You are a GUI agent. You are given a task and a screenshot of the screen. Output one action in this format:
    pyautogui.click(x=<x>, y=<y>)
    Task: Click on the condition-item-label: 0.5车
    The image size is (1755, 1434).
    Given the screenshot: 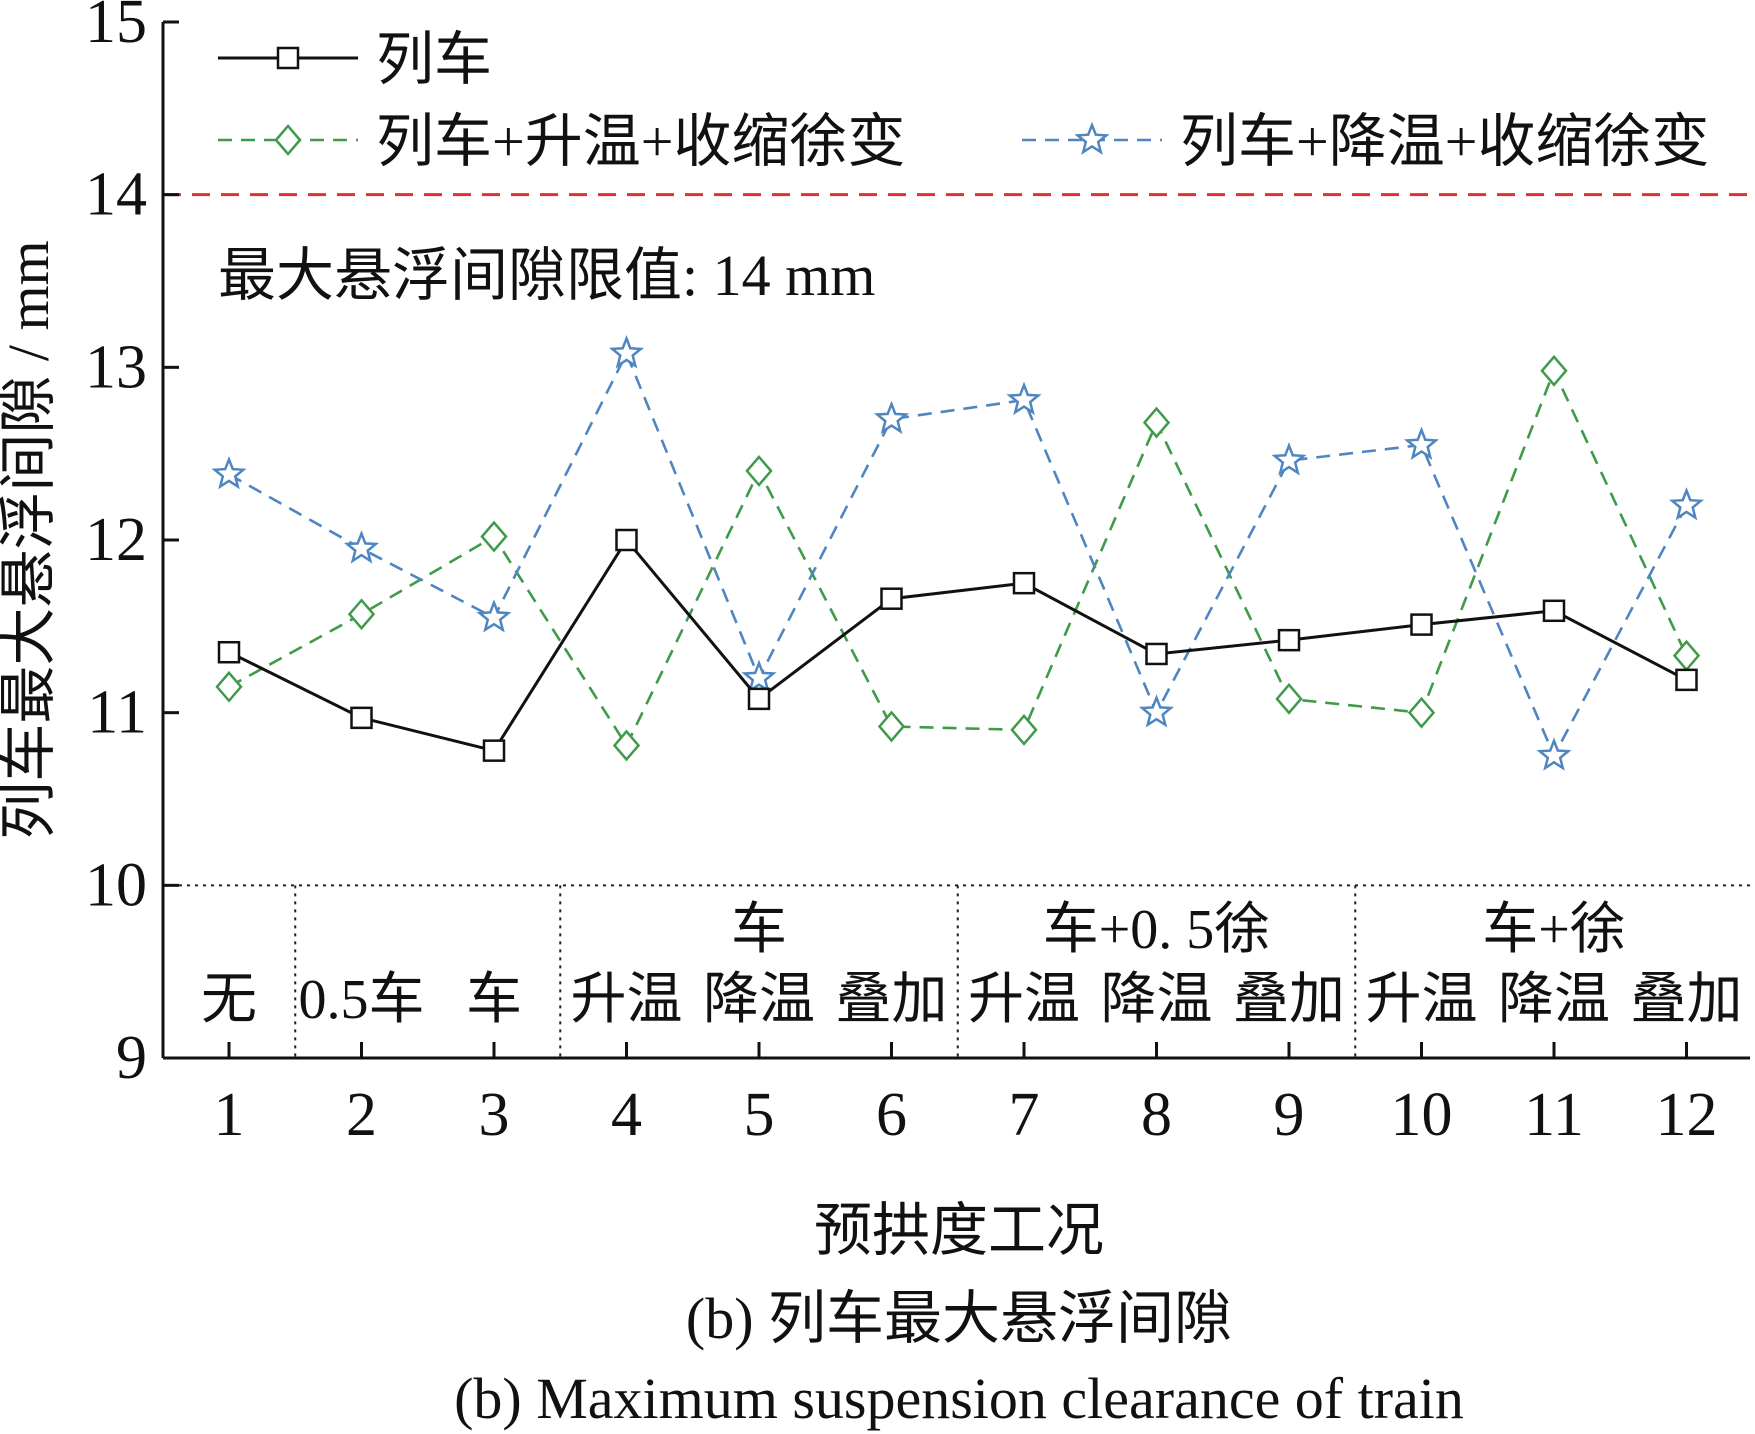 What is the action you would take?
    pyautogui.click(x=362, y=1000)
    